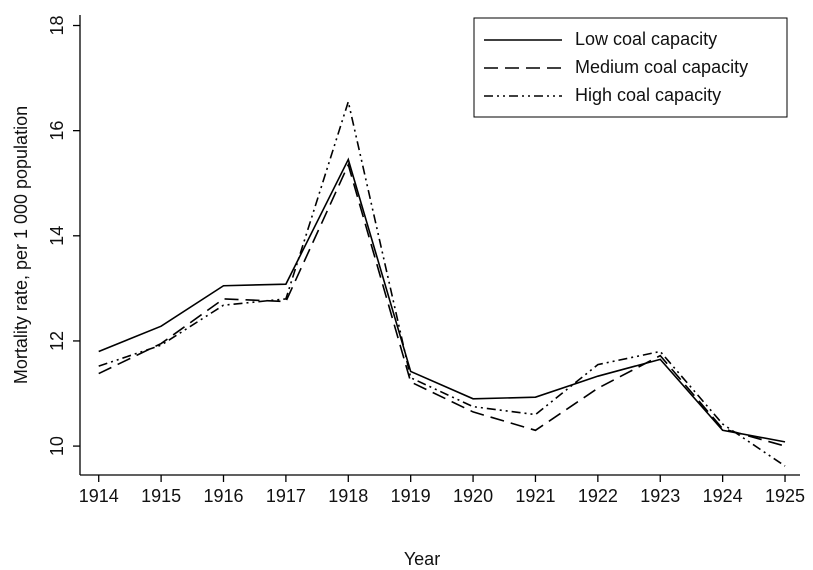 The height and width of the screenshot is (570, 813). I want to click on x-tick-label: 1916, so click(223, 496).